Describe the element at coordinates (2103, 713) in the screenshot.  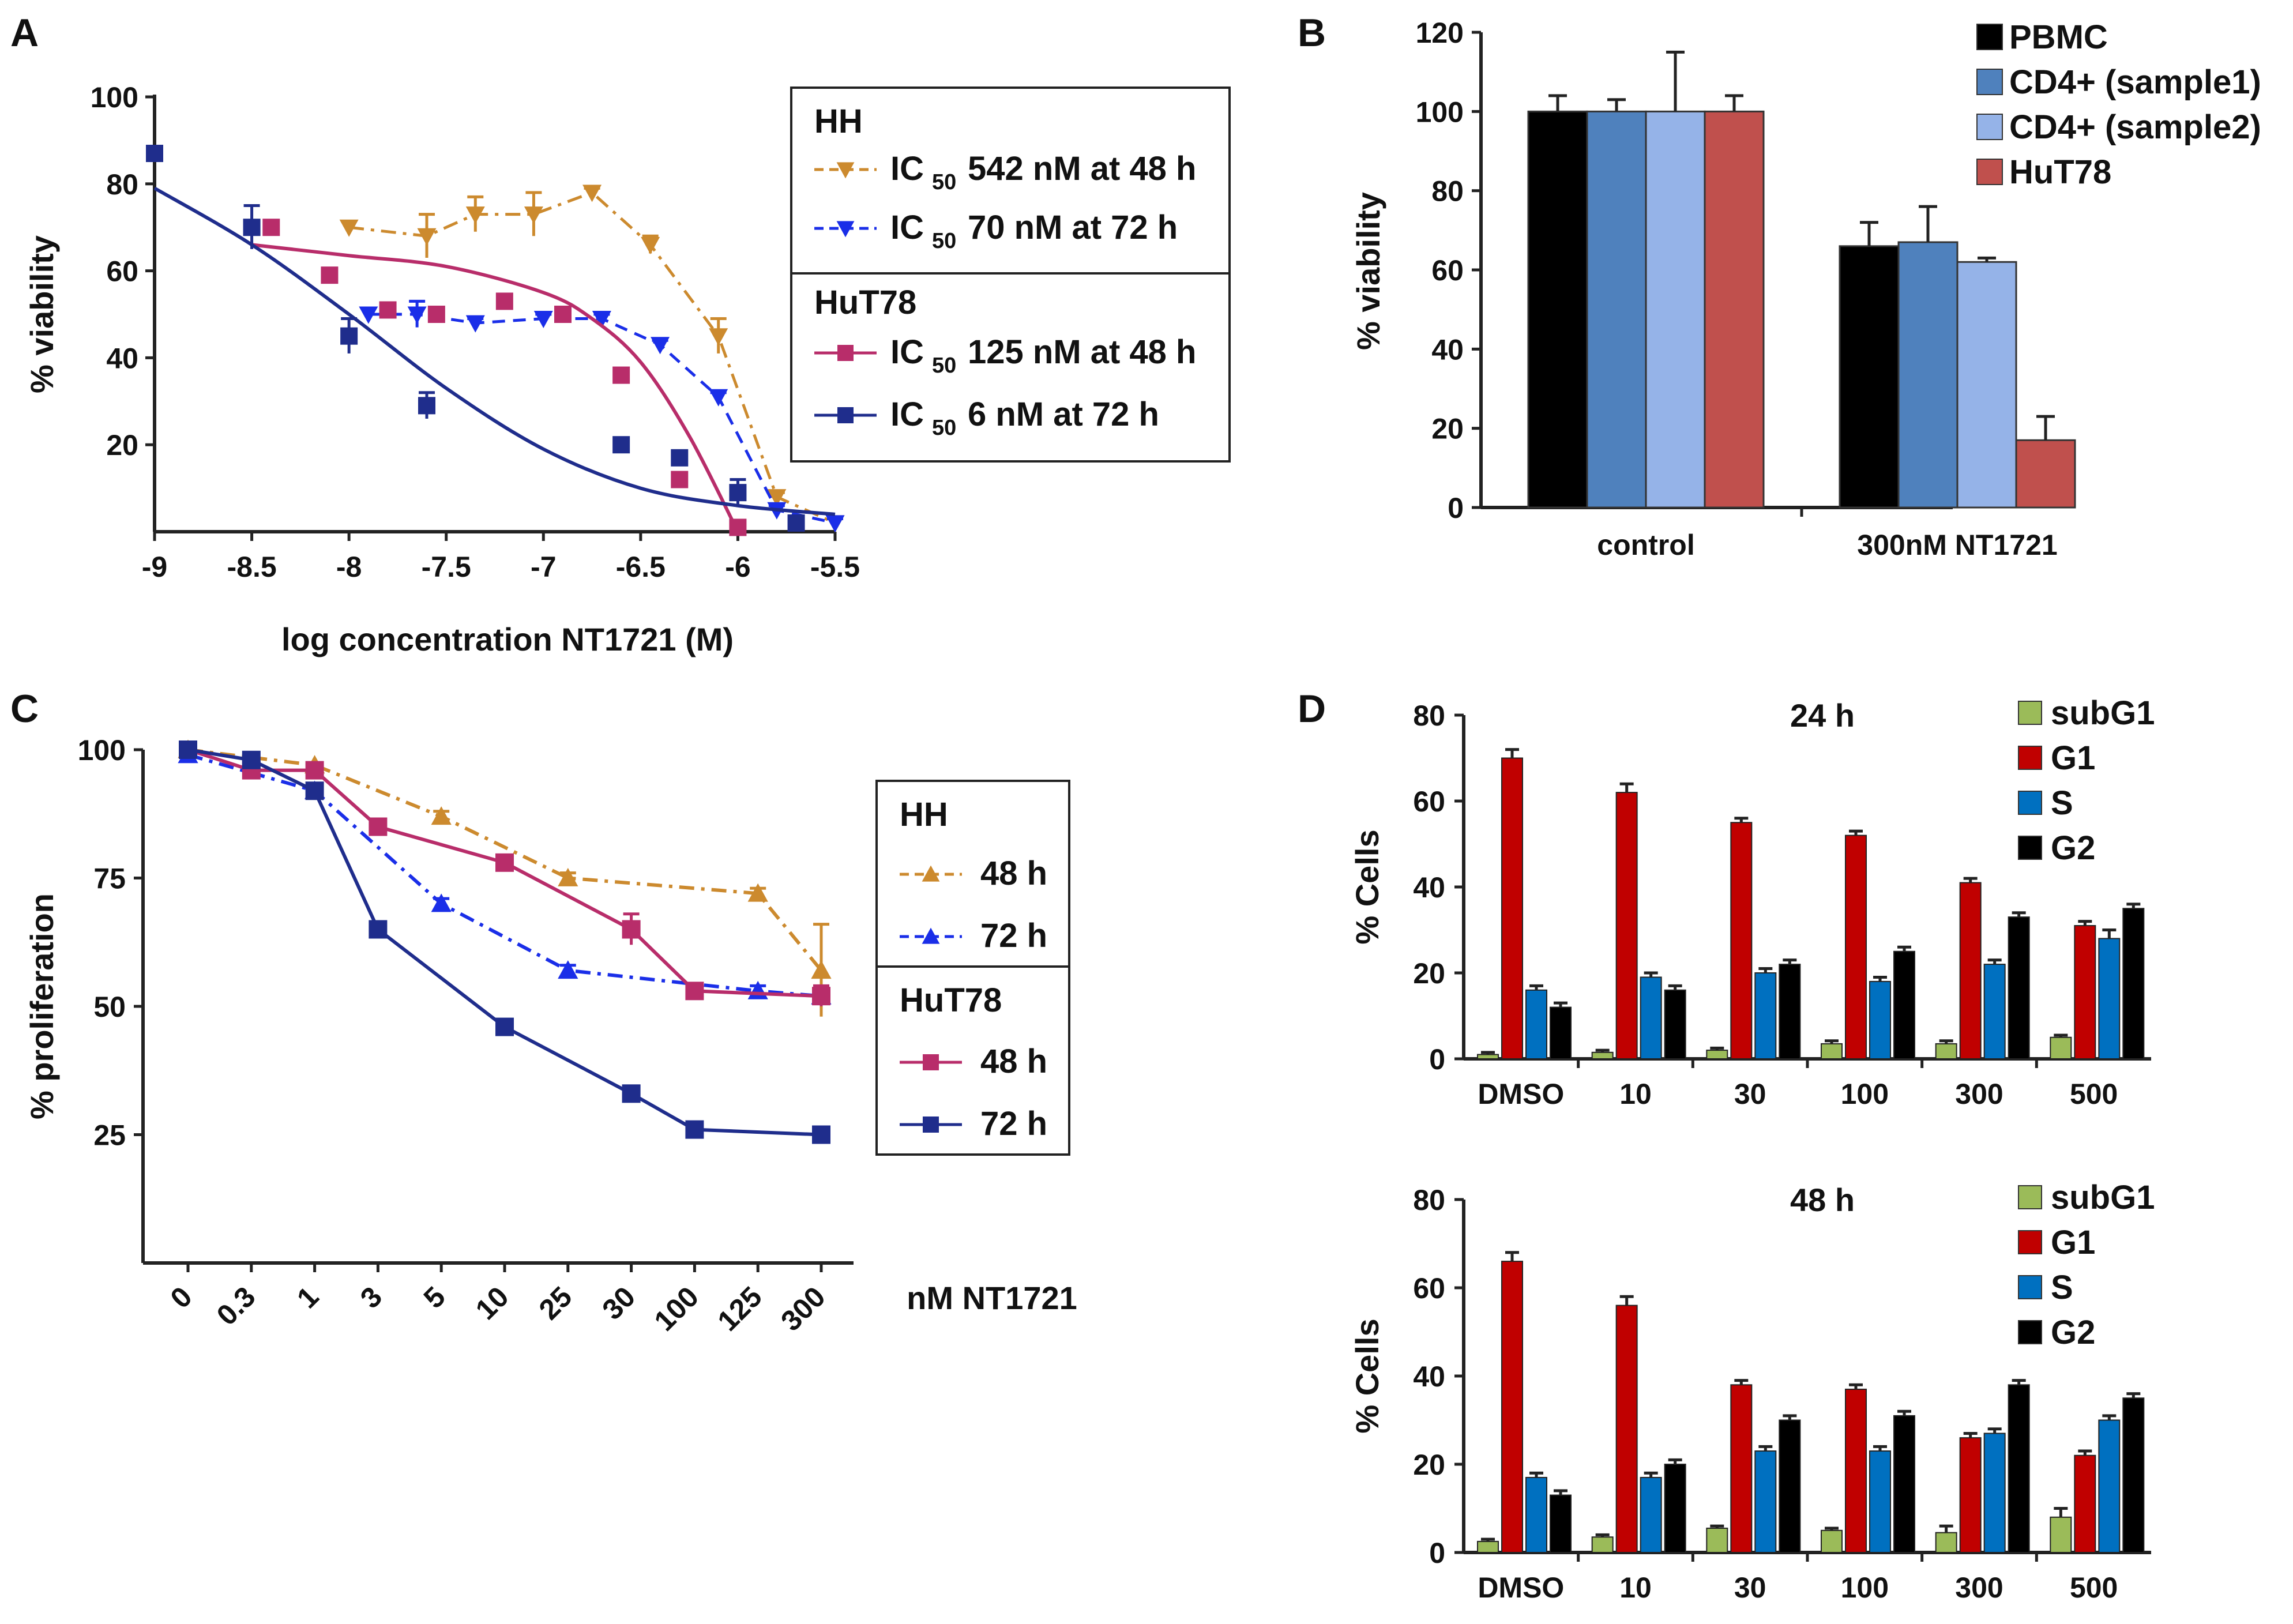
I see `legend-label: subG1` at that location.